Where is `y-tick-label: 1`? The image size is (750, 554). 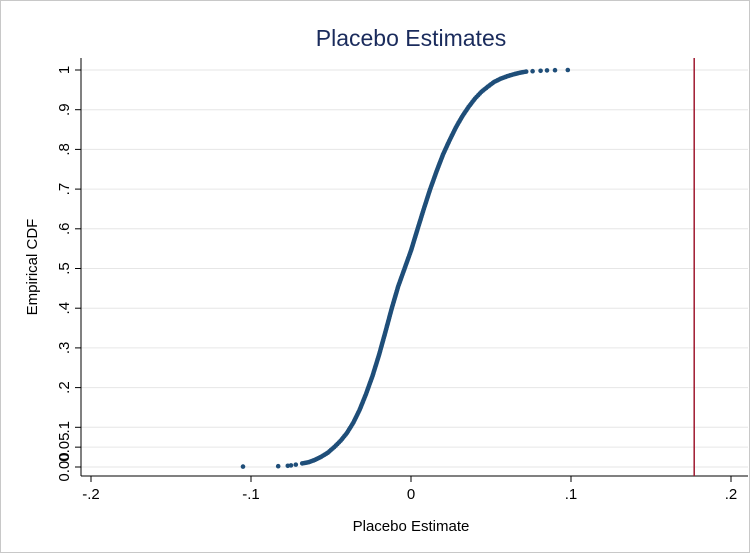
y-tick-label: 1 is located at coordinates (64, 70).